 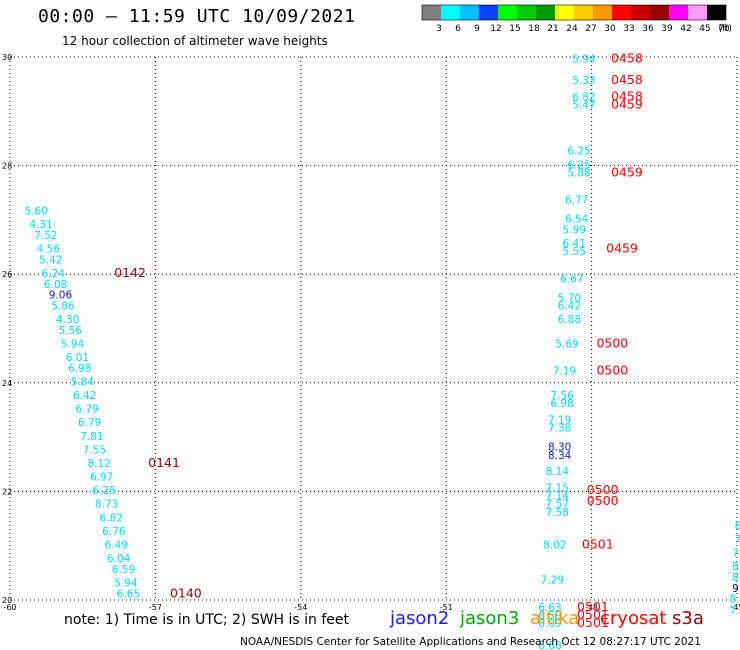 What do you see at coordinates (458, 29) in the screenshot?
I see `legend-tick-label: 6` at bounding box center [458, 29].